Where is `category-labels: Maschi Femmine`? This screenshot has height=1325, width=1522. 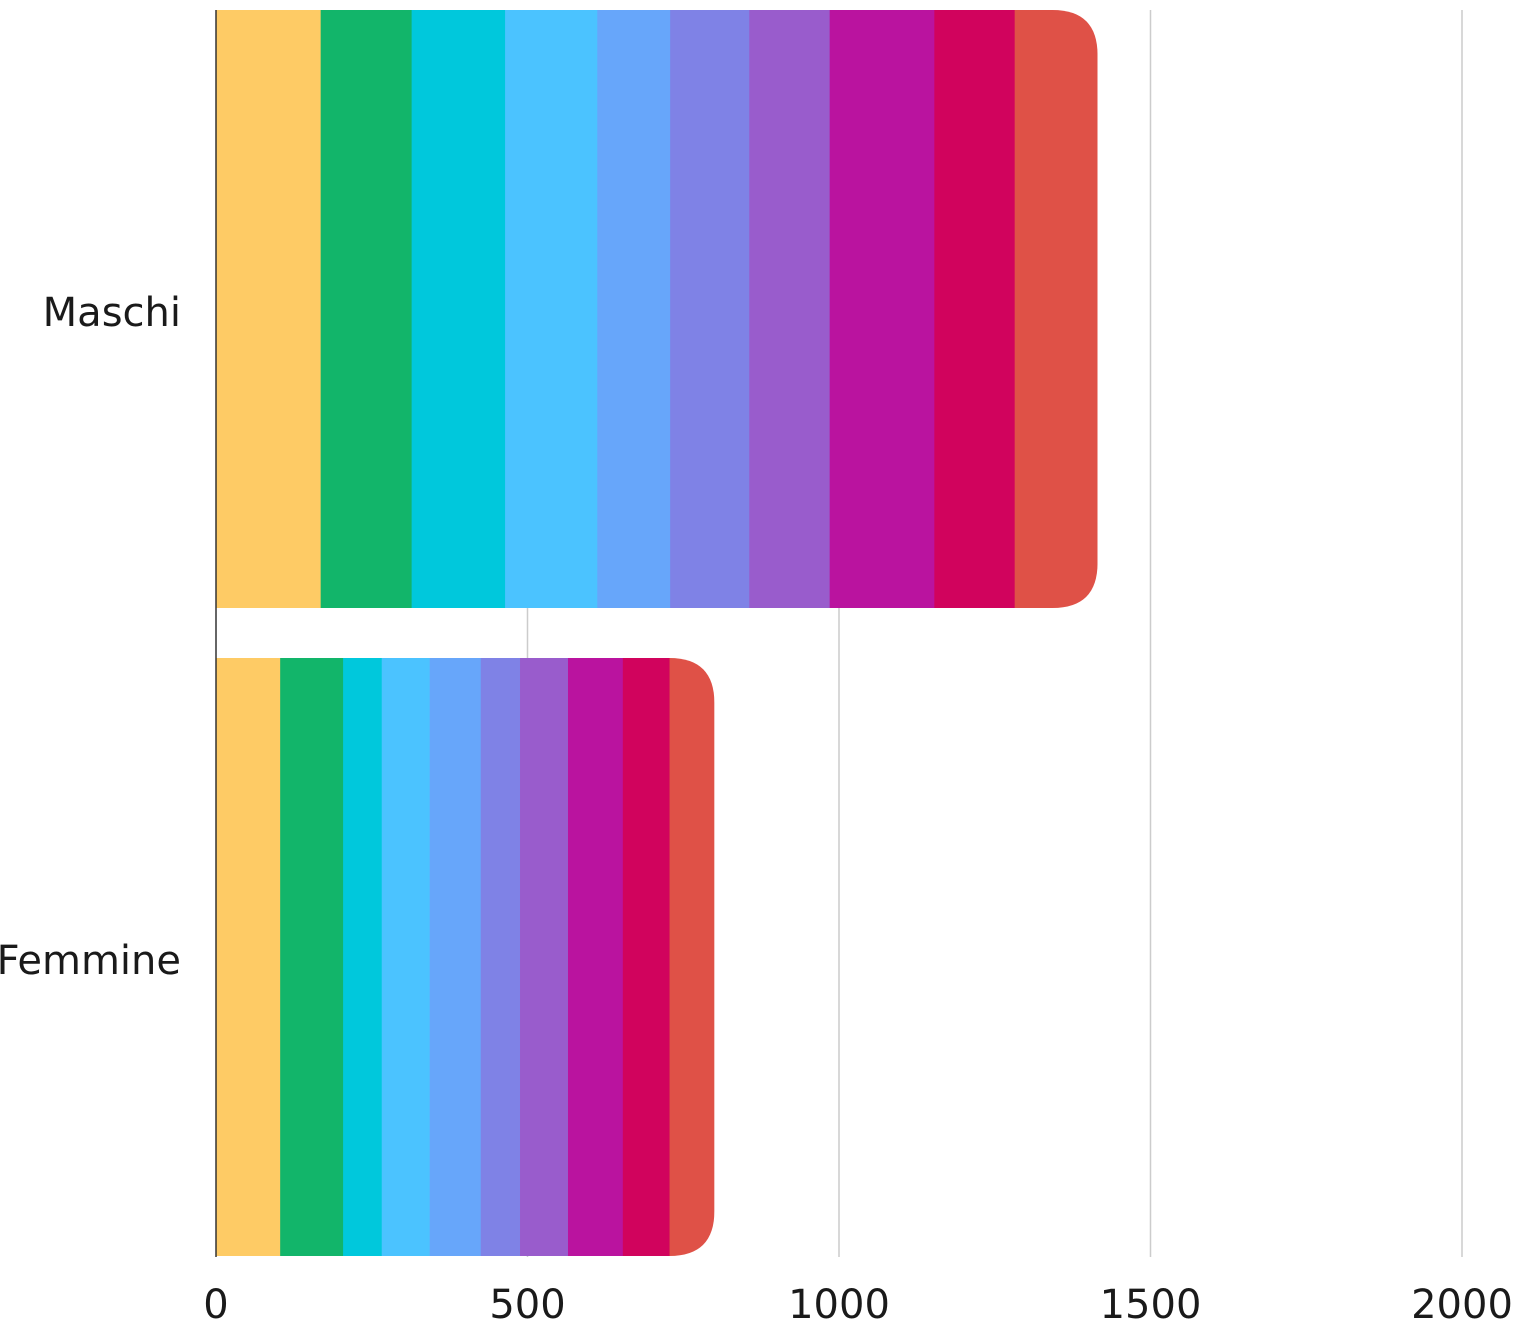
category-labels: Maschi Femmine is located at coordinates (90, 637).